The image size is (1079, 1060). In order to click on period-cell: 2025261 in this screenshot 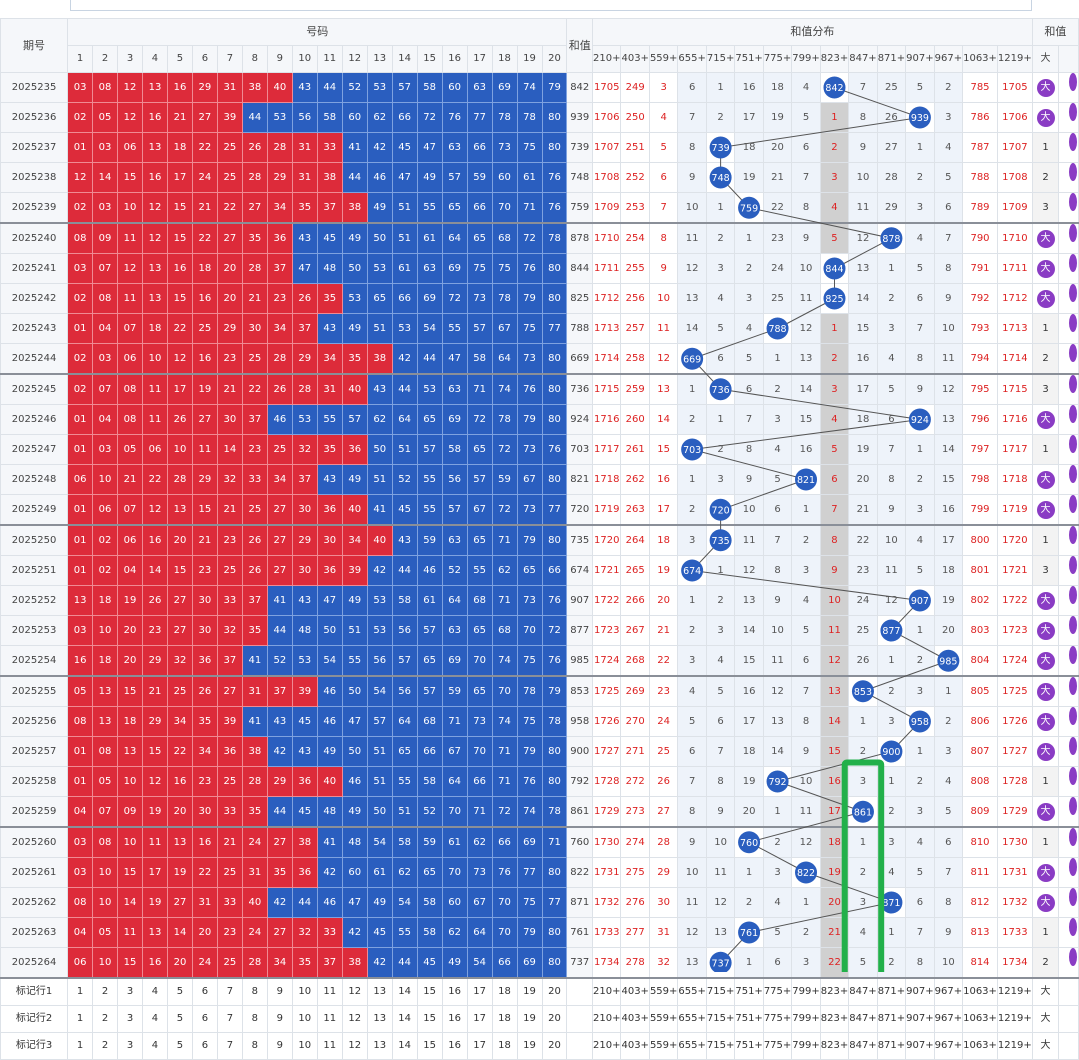, I will do `click(34, 872)`.